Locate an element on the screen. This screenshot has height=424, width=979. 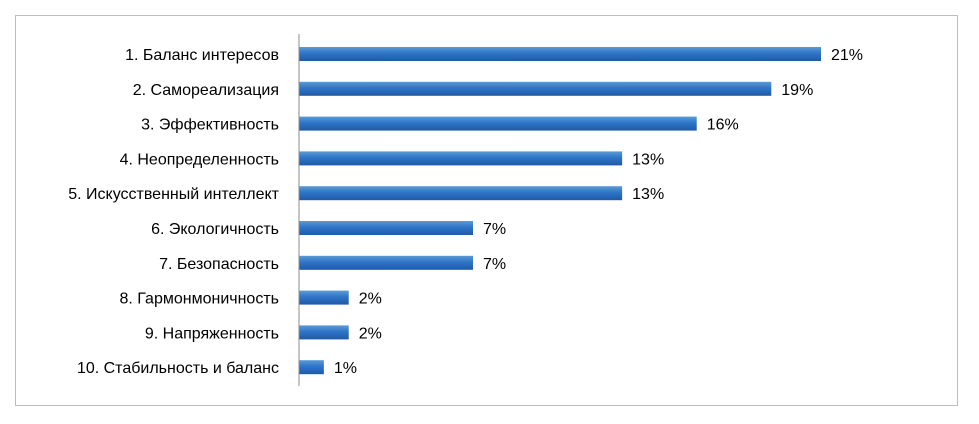
category-label: 6. Экологичность is located at coordinates (215, 229).